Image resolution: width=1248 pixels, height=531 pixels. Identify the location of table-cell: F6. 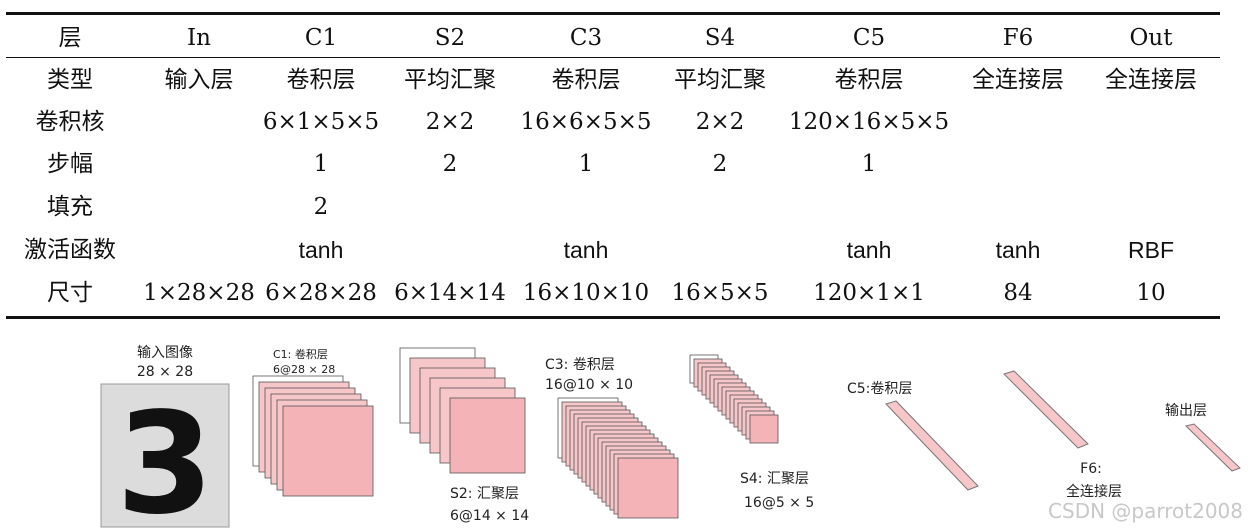
(1018, 38).